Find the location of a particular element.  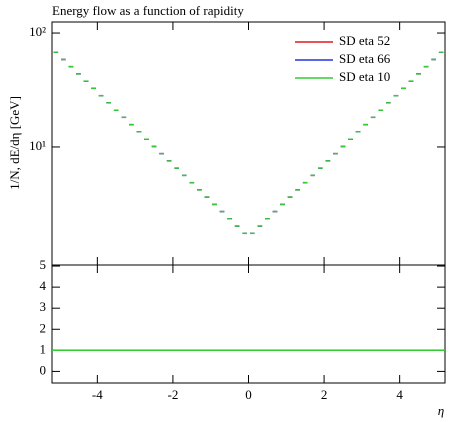

y-tick-label: 4 is located at coordinates (43, 285).